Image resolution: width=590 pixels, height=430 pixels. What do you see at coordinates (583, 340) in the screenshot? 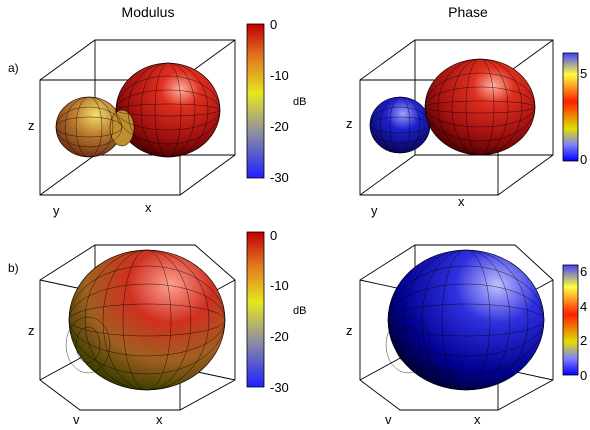
I see `colorbar-tick: 2` at bounding box center [583, 340].